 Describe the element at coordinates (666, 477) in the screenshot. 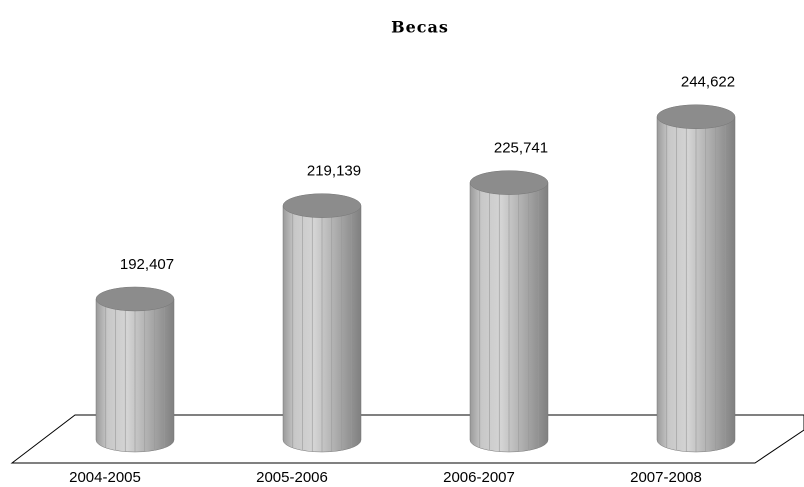

I see `x-tick-label: 2007-2008` at that location.